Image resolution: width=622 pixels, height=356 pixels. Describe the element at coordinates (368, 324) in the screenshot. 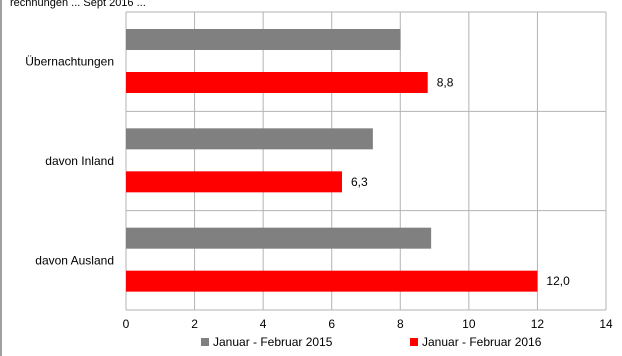

I see `x-tick-labels: 0 2 4 6 8 10 12 14` at that location.